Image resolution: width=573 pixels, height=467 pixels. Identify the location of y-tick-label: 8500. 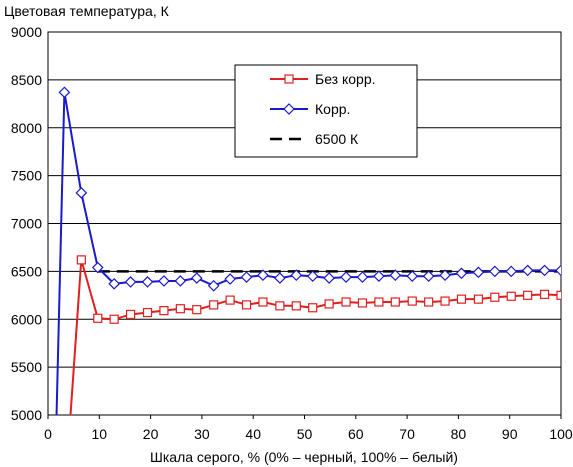
(26, 80).